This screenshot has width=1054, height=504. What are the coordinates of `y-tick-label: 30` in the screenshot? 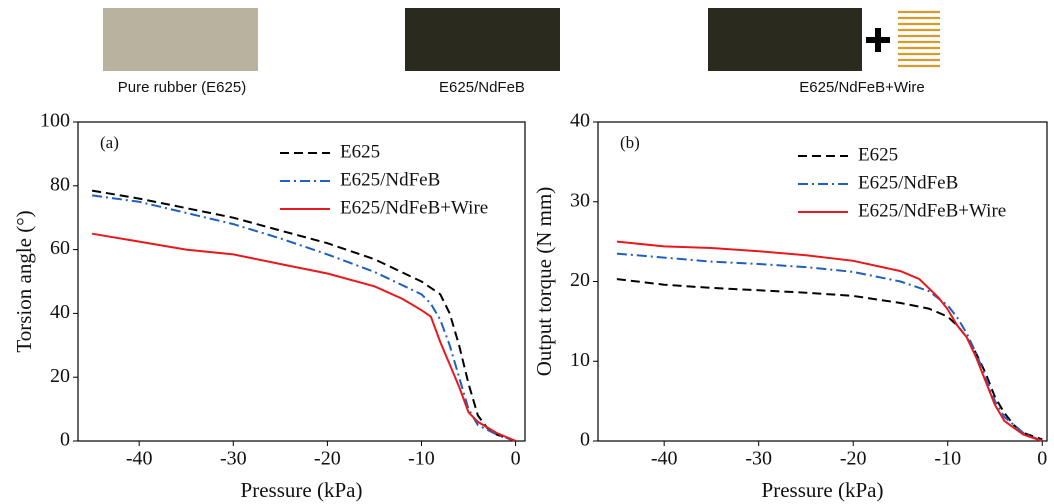 It's located at (580, 200).